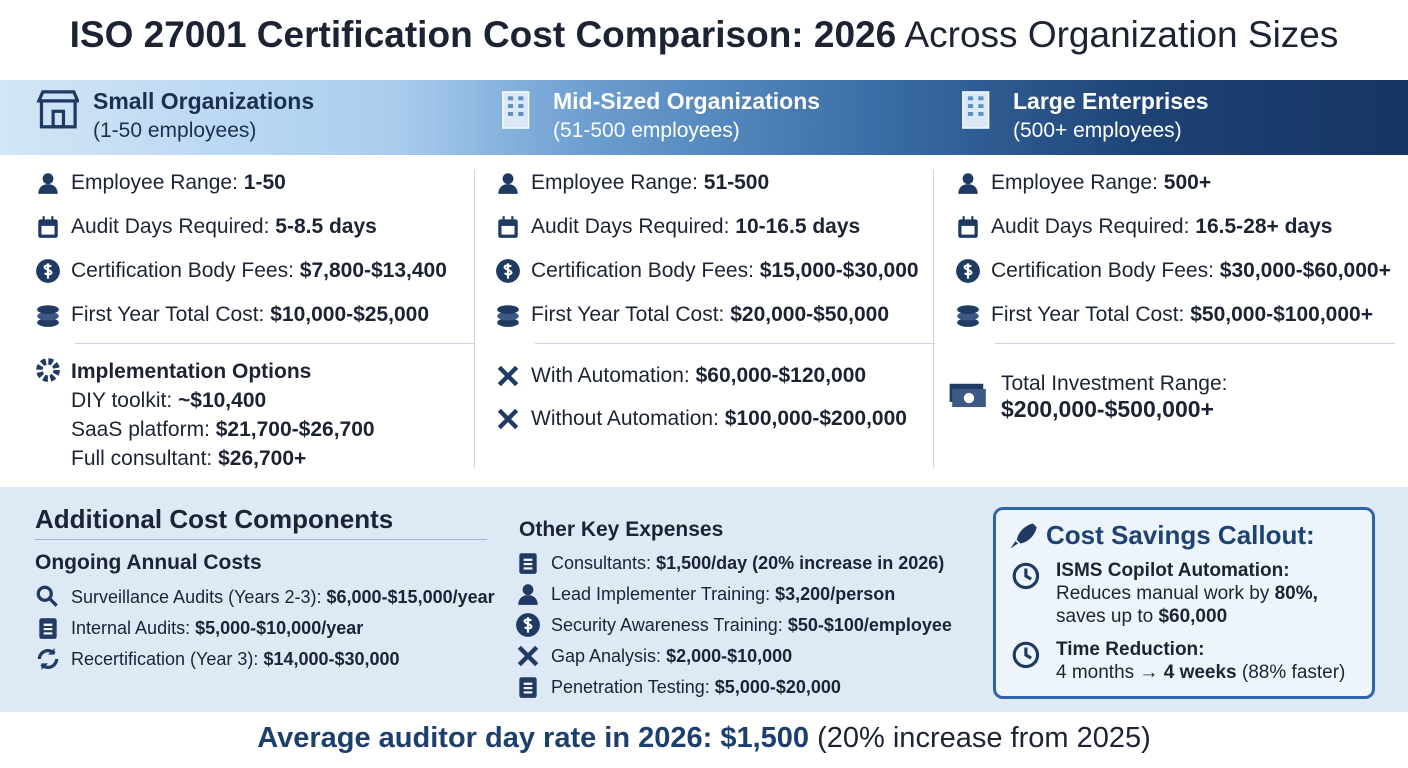  What do you see at coordinates (653, 656) in the screenshot?
I see `cost-row: Gap Analysis: $2,000-$10,000` at bounding box center [653, 656].